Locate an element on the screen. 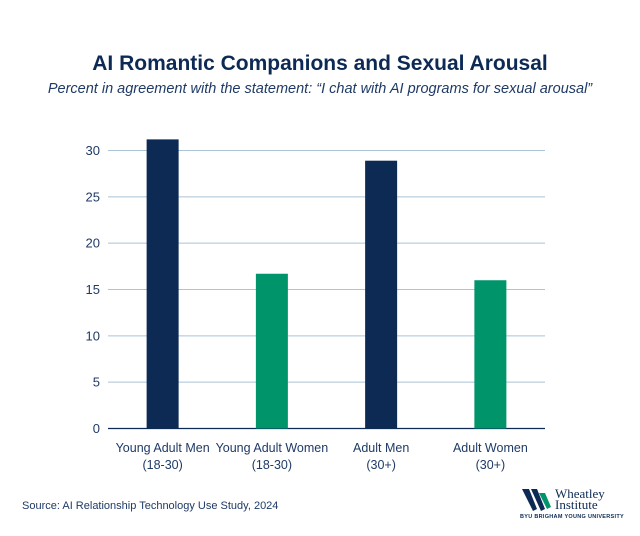 This screenshot has height=536, width=640. y-tick-label: 5 is located at coordinates (96, 382).